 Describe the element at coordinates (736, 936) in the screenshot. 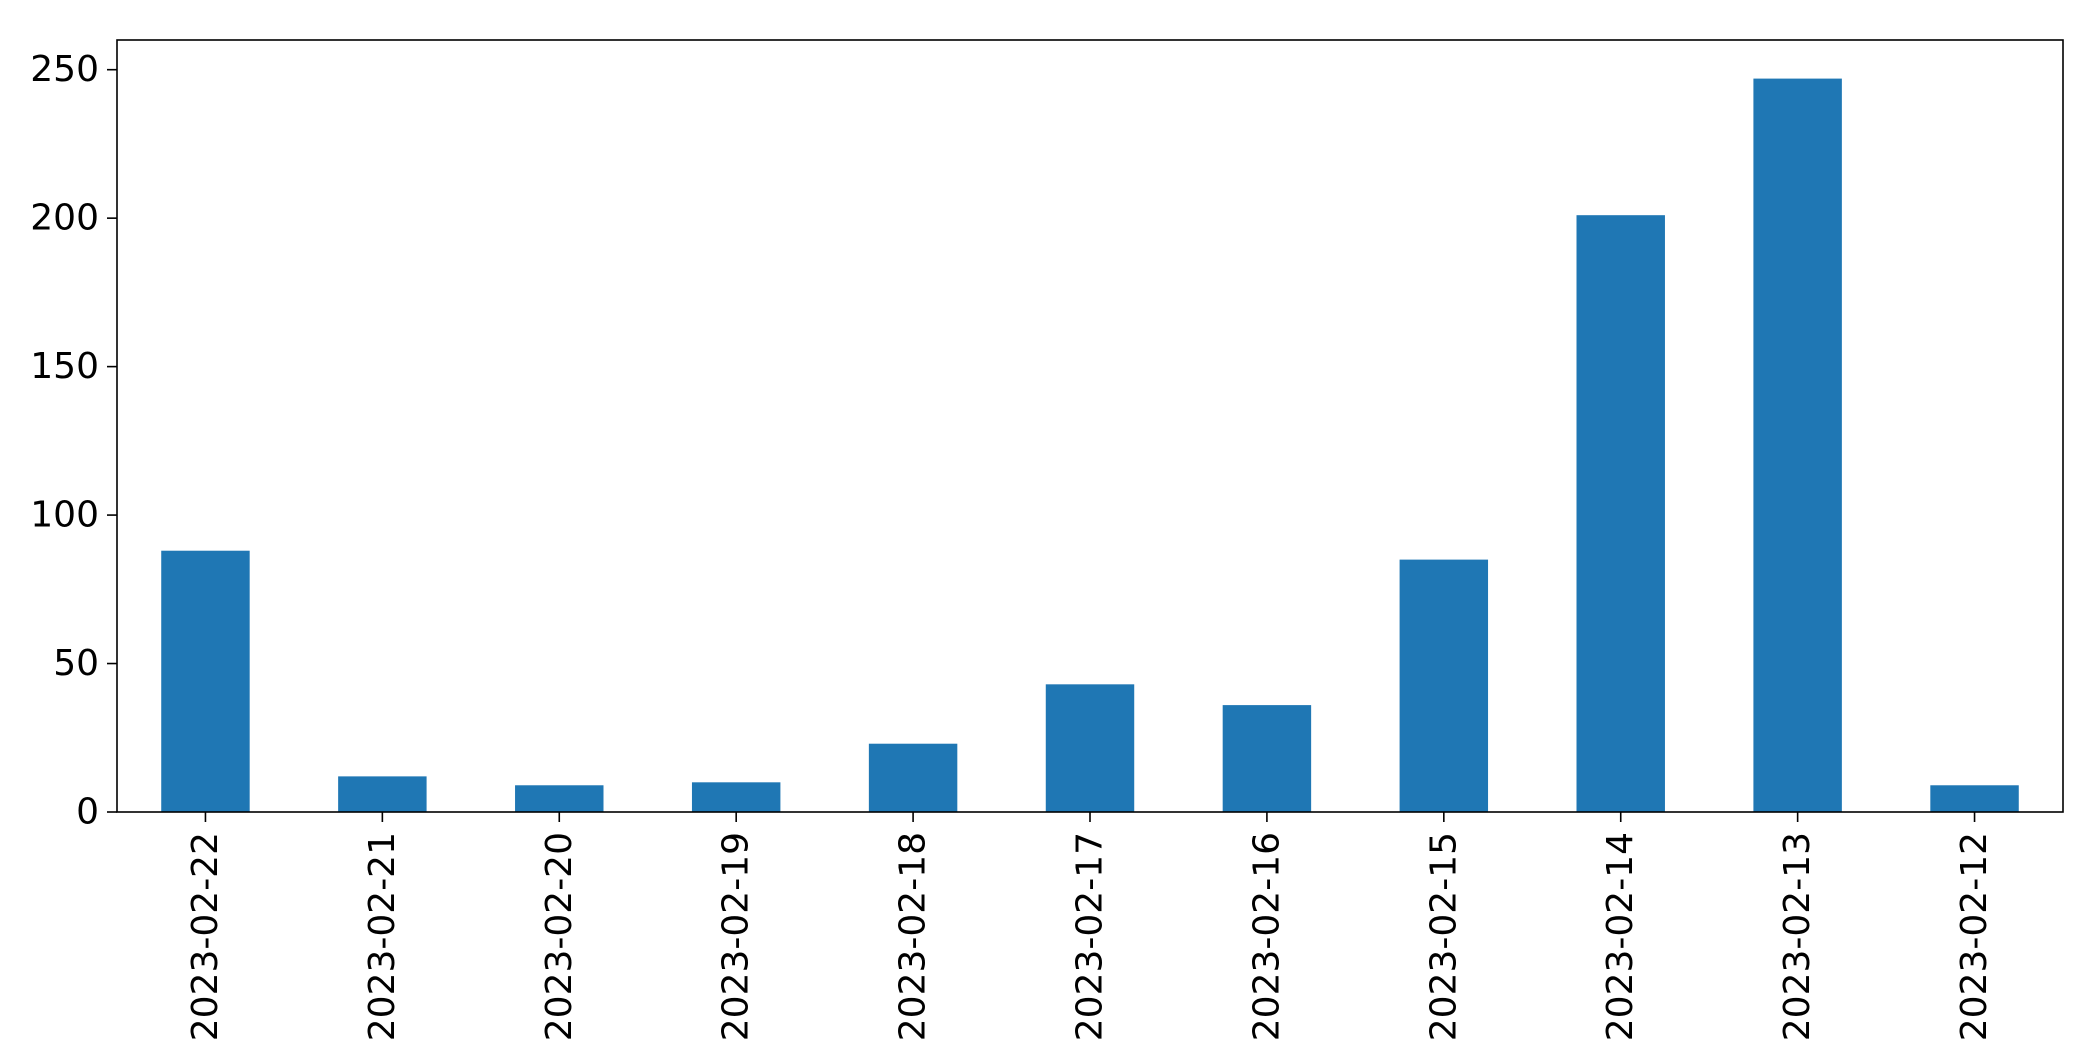

I see `x-tick-label: 2023-02-19` at that location.